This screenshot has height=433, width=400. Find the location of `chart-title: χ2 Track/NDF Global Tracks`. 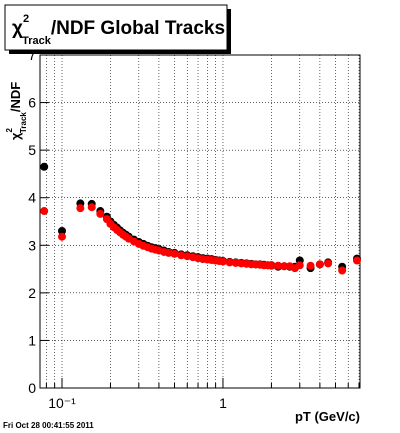

chart-title: χ2 Track/NDF Global Tracks is located at coordinates (118, 30).